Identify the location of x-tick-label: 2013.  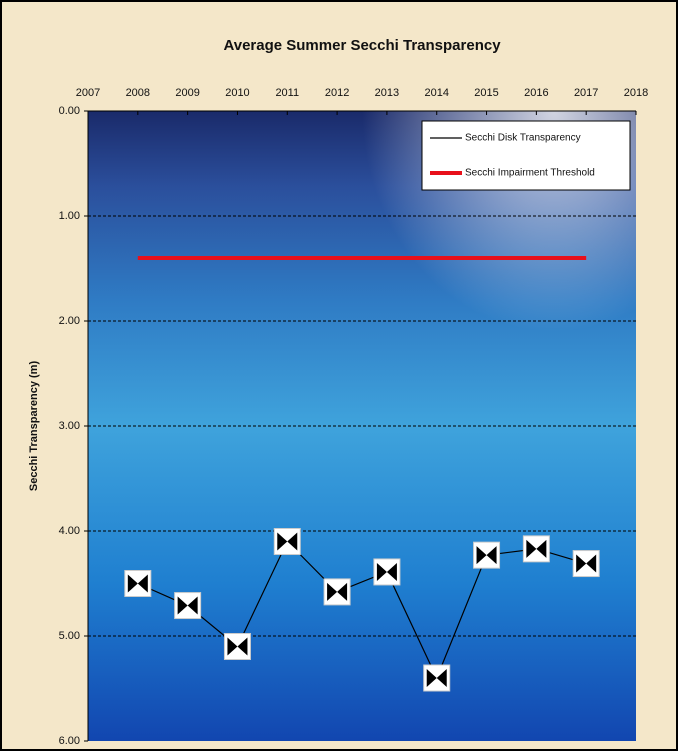
(387, 93).